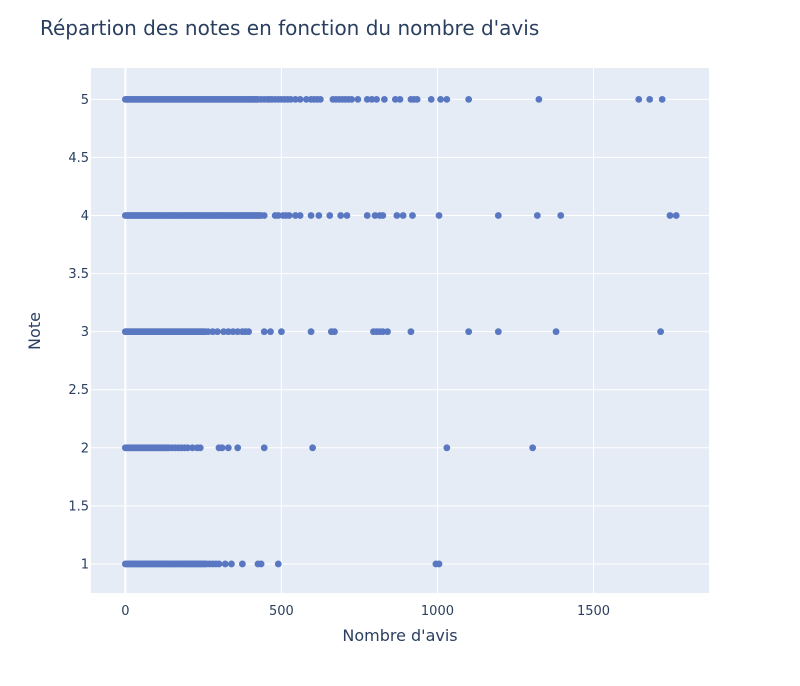 The width and height of the screenshot is (800, 686). Describe the element at coordinates (78, 158) in the screenshot. I see `y-tick-label: 4.5` at that location.